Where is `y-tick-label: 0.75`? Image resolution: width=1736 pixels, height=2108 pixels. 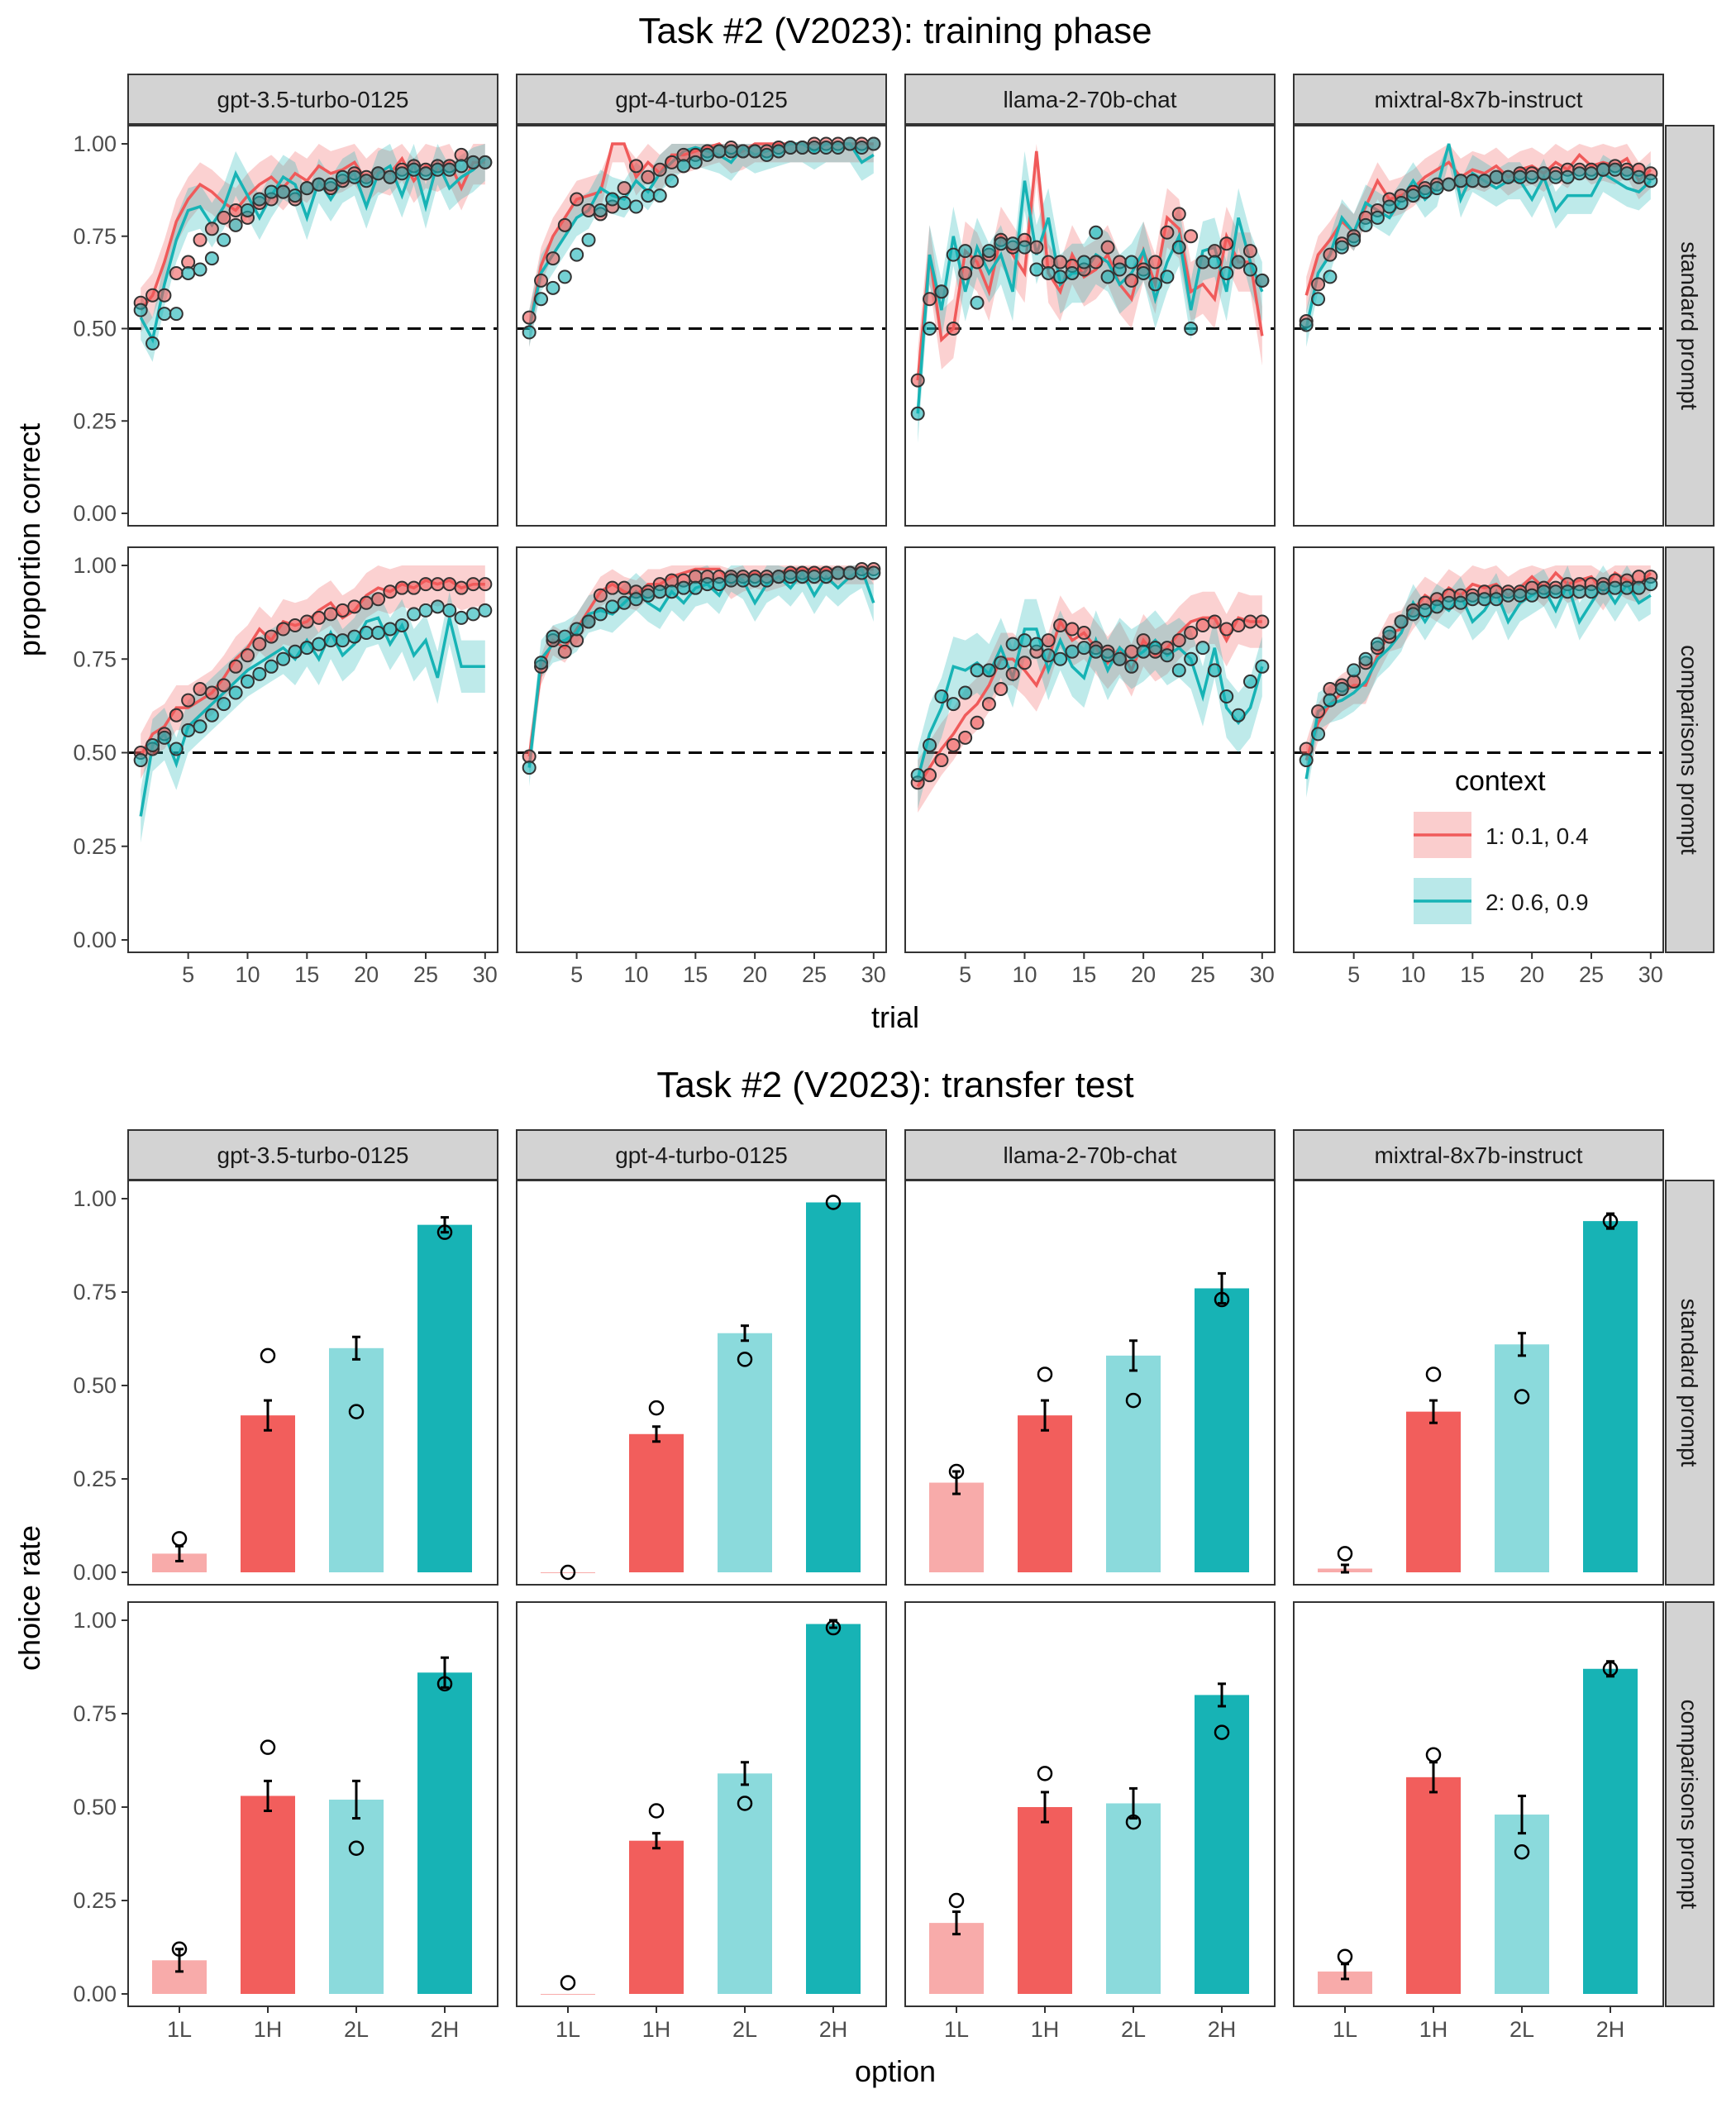 y-tick-label: 0.75 is located at coordinates (95, 1292).